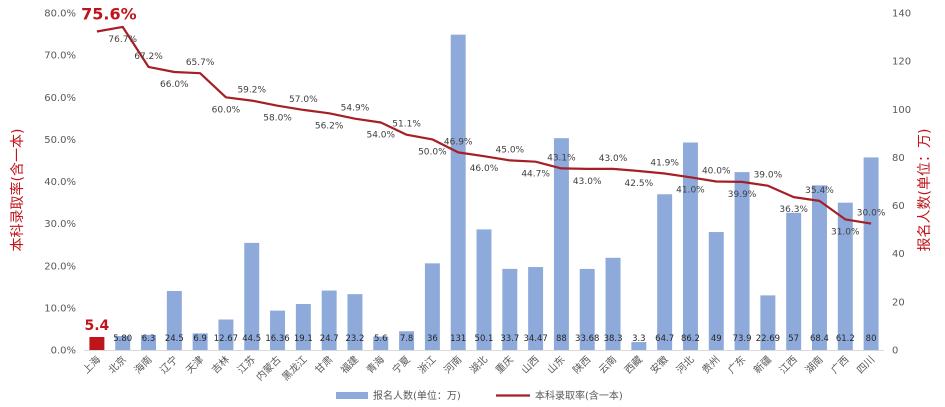 The width and height of the screenshot is (945, 407). I want to click on category-label: 贵州, so click(710, 364).